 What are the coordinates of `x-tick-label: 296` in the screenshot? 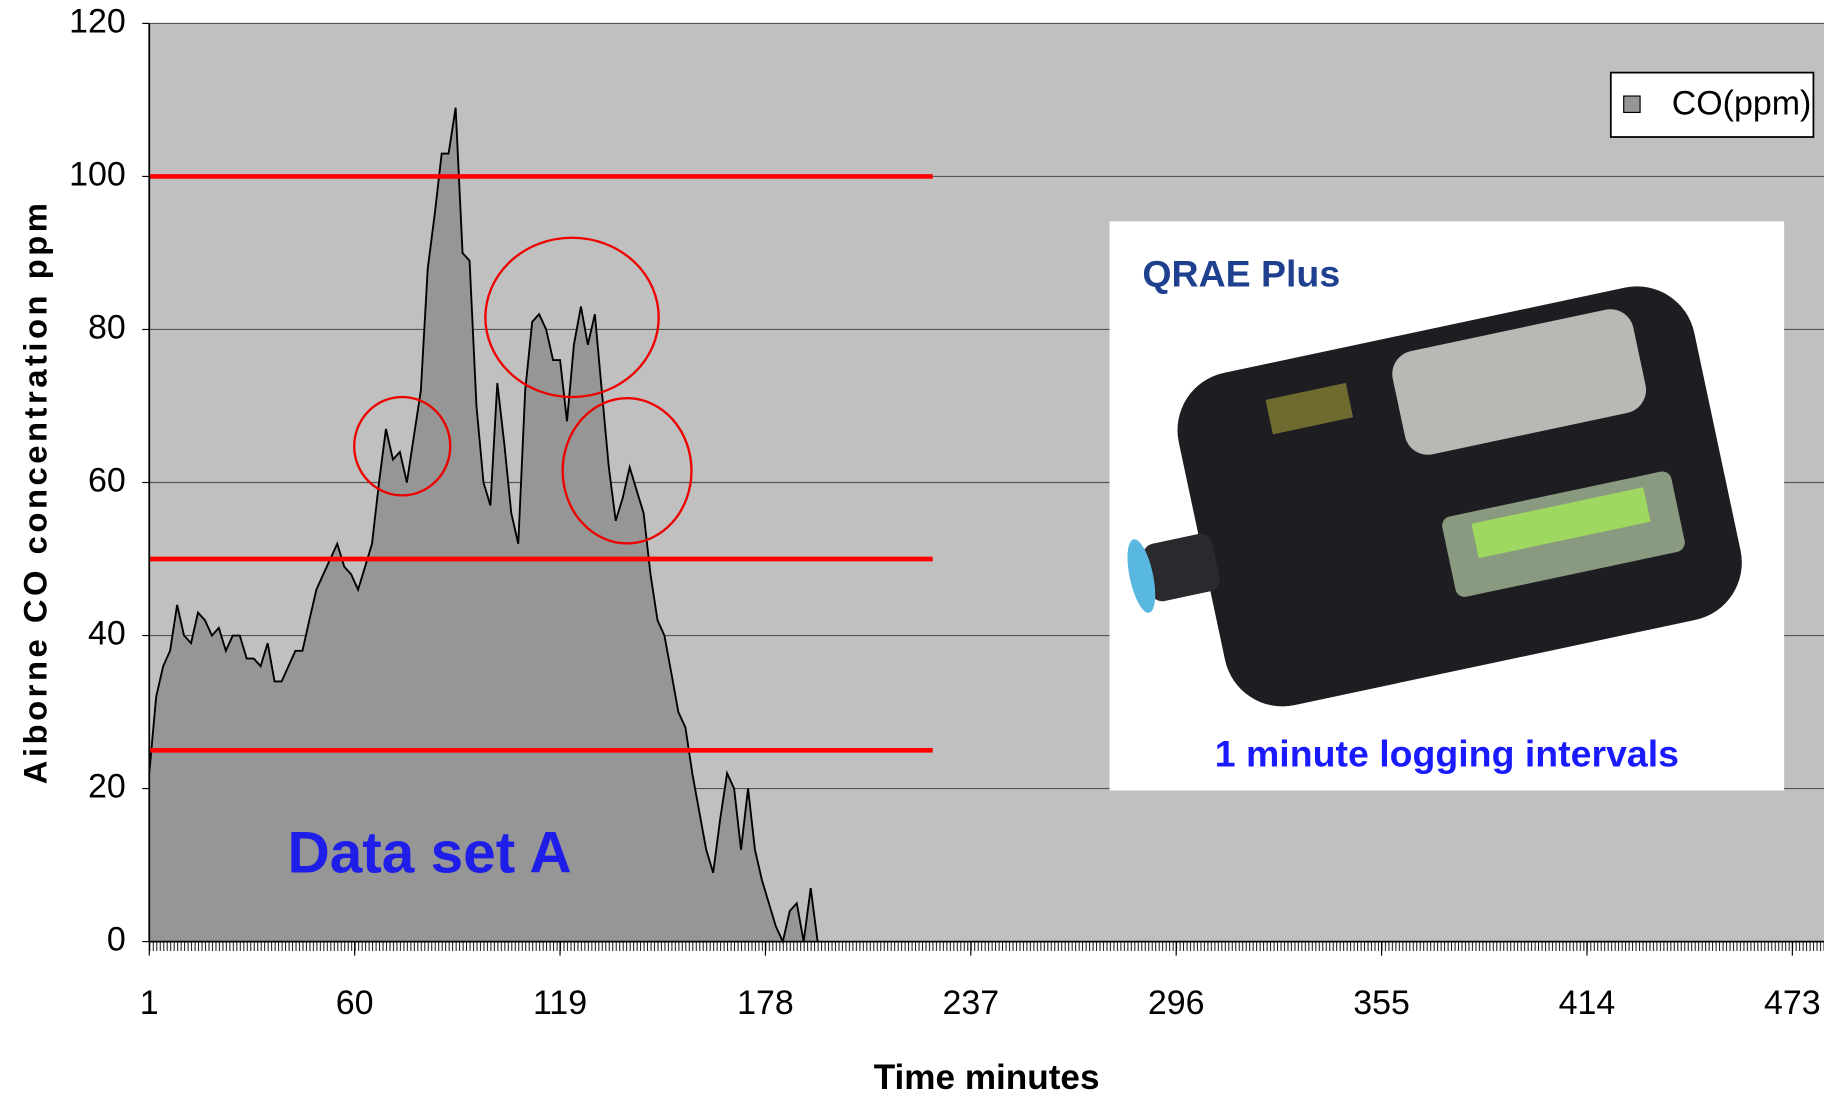 It's located at (1176, 1003).